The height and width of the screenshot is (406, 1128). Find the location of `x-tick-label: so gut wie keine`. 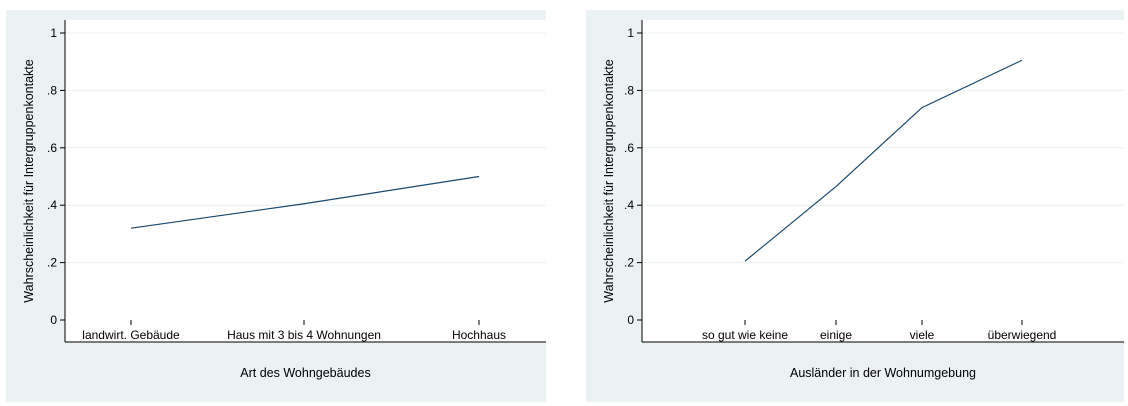

x-tick-label: so gut wie keine is located at coordinates (745, 335).